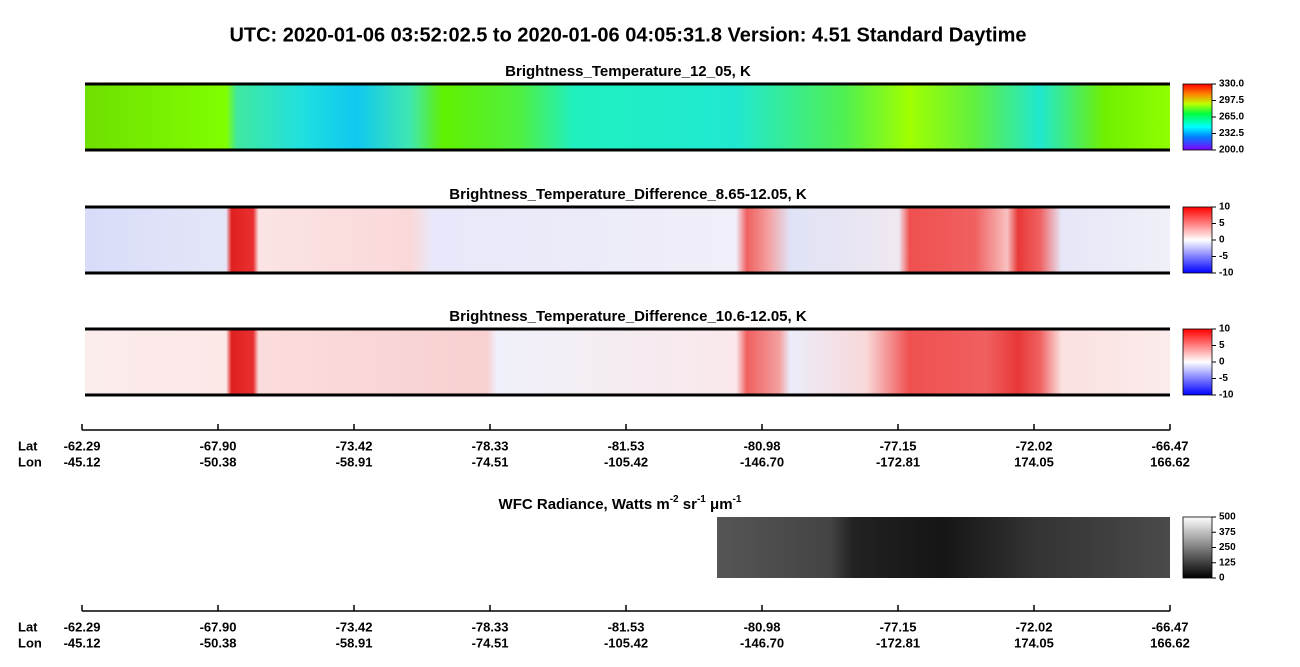 Image resolution: width=1300 pixels, height=667 pixels. I want to click on colorbar-label: 297.5, so click(1231, 100).